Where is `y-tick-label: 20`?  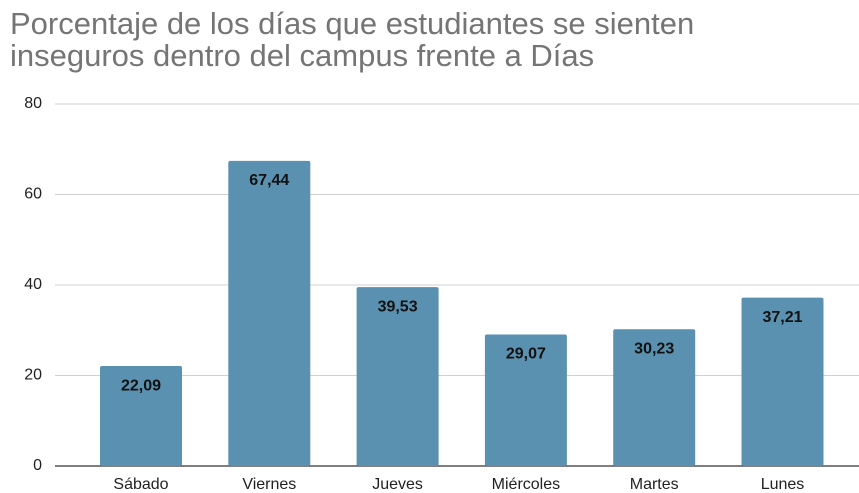 y-tick-label: 20 is located at coordinates (33, 375).